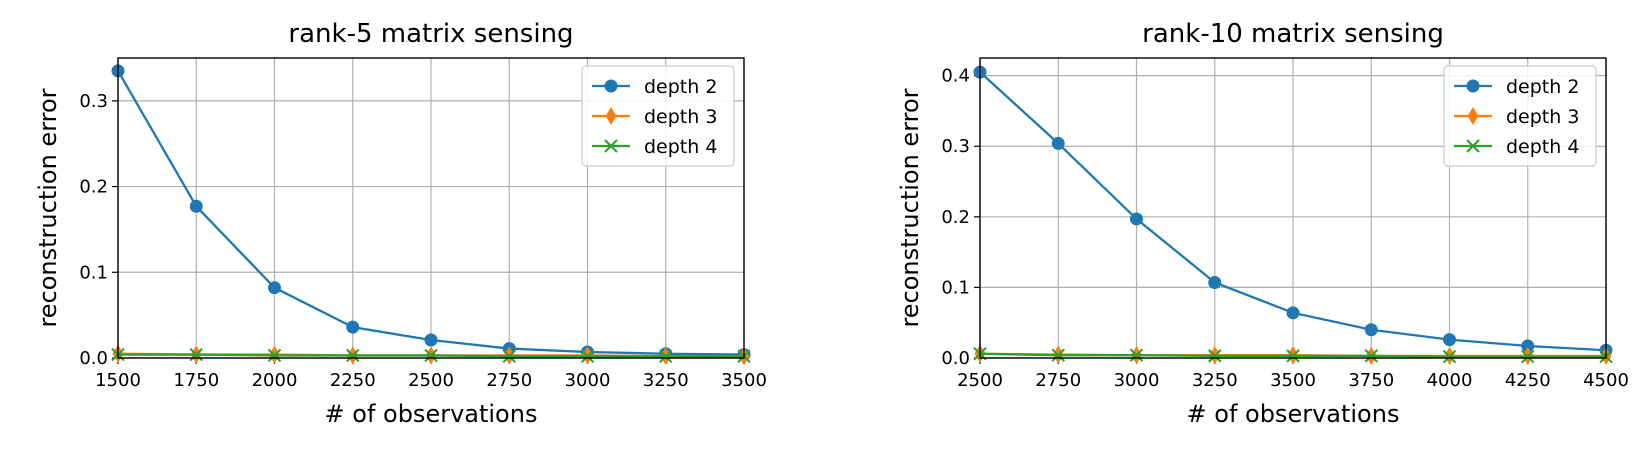 The width and height of the screenshot is (1650, 450). I want to click on x-tick-label: 1750, so click(196, 380).